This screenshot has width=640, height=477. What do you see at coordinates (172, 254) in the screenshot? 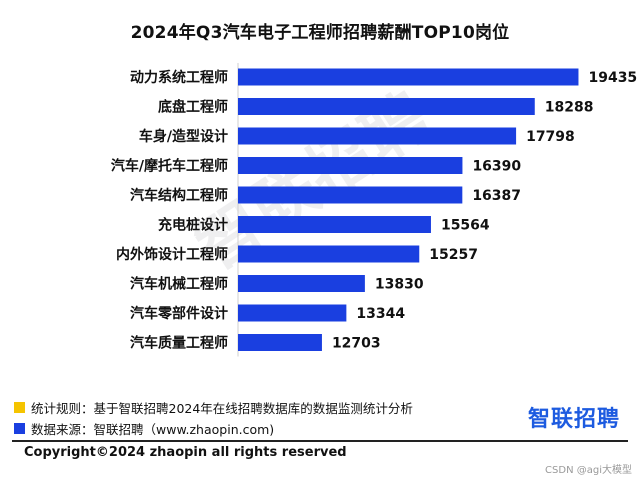
I see `category-label: 内外饰设计工程师` at bounding box center [172, 254].